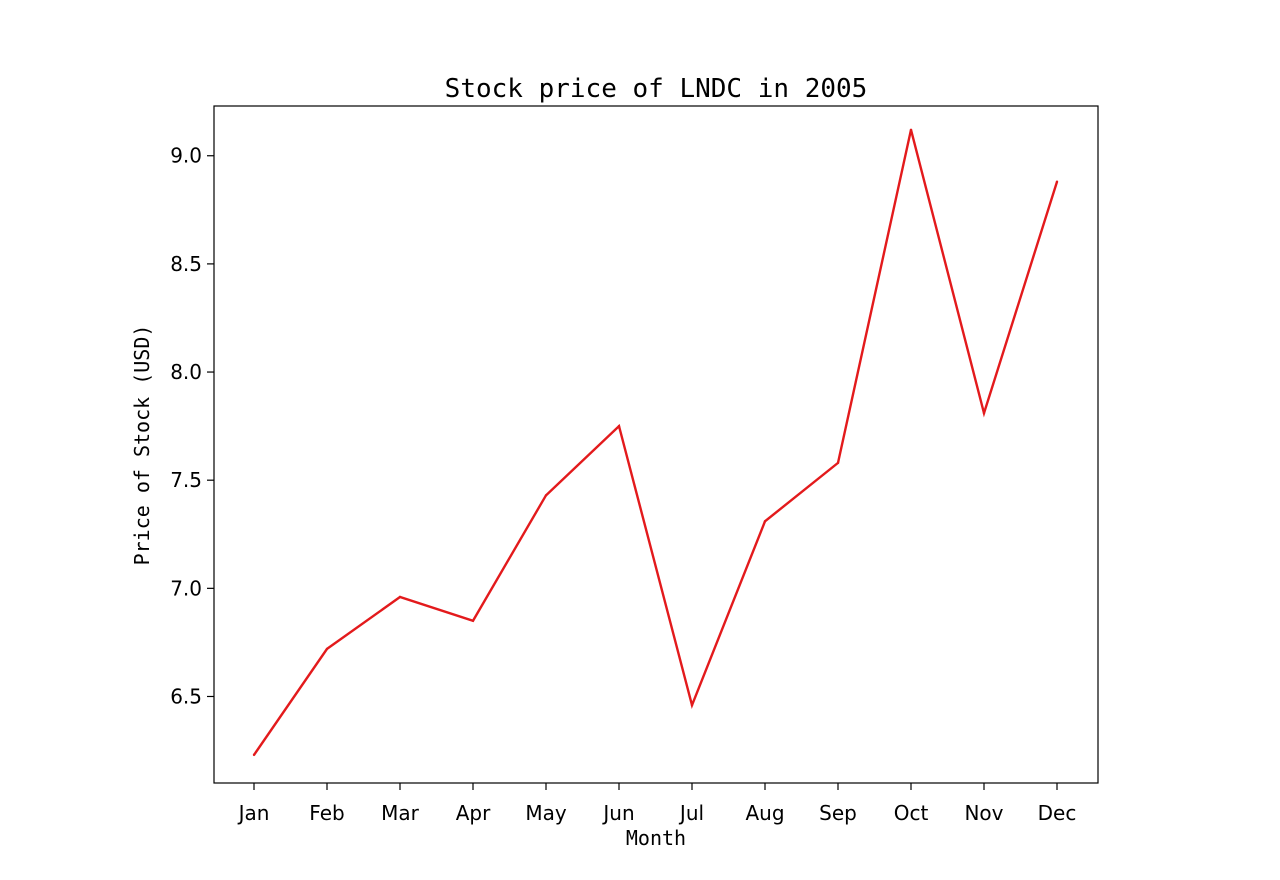 This screenshot has width=1280, height=880. What do you see at coordinates (192, 426) in the screenshot?
I see `y-axis: 6.5 7.0 7.5 8.0 8.5 9.0` at bounding box center [192, 426].